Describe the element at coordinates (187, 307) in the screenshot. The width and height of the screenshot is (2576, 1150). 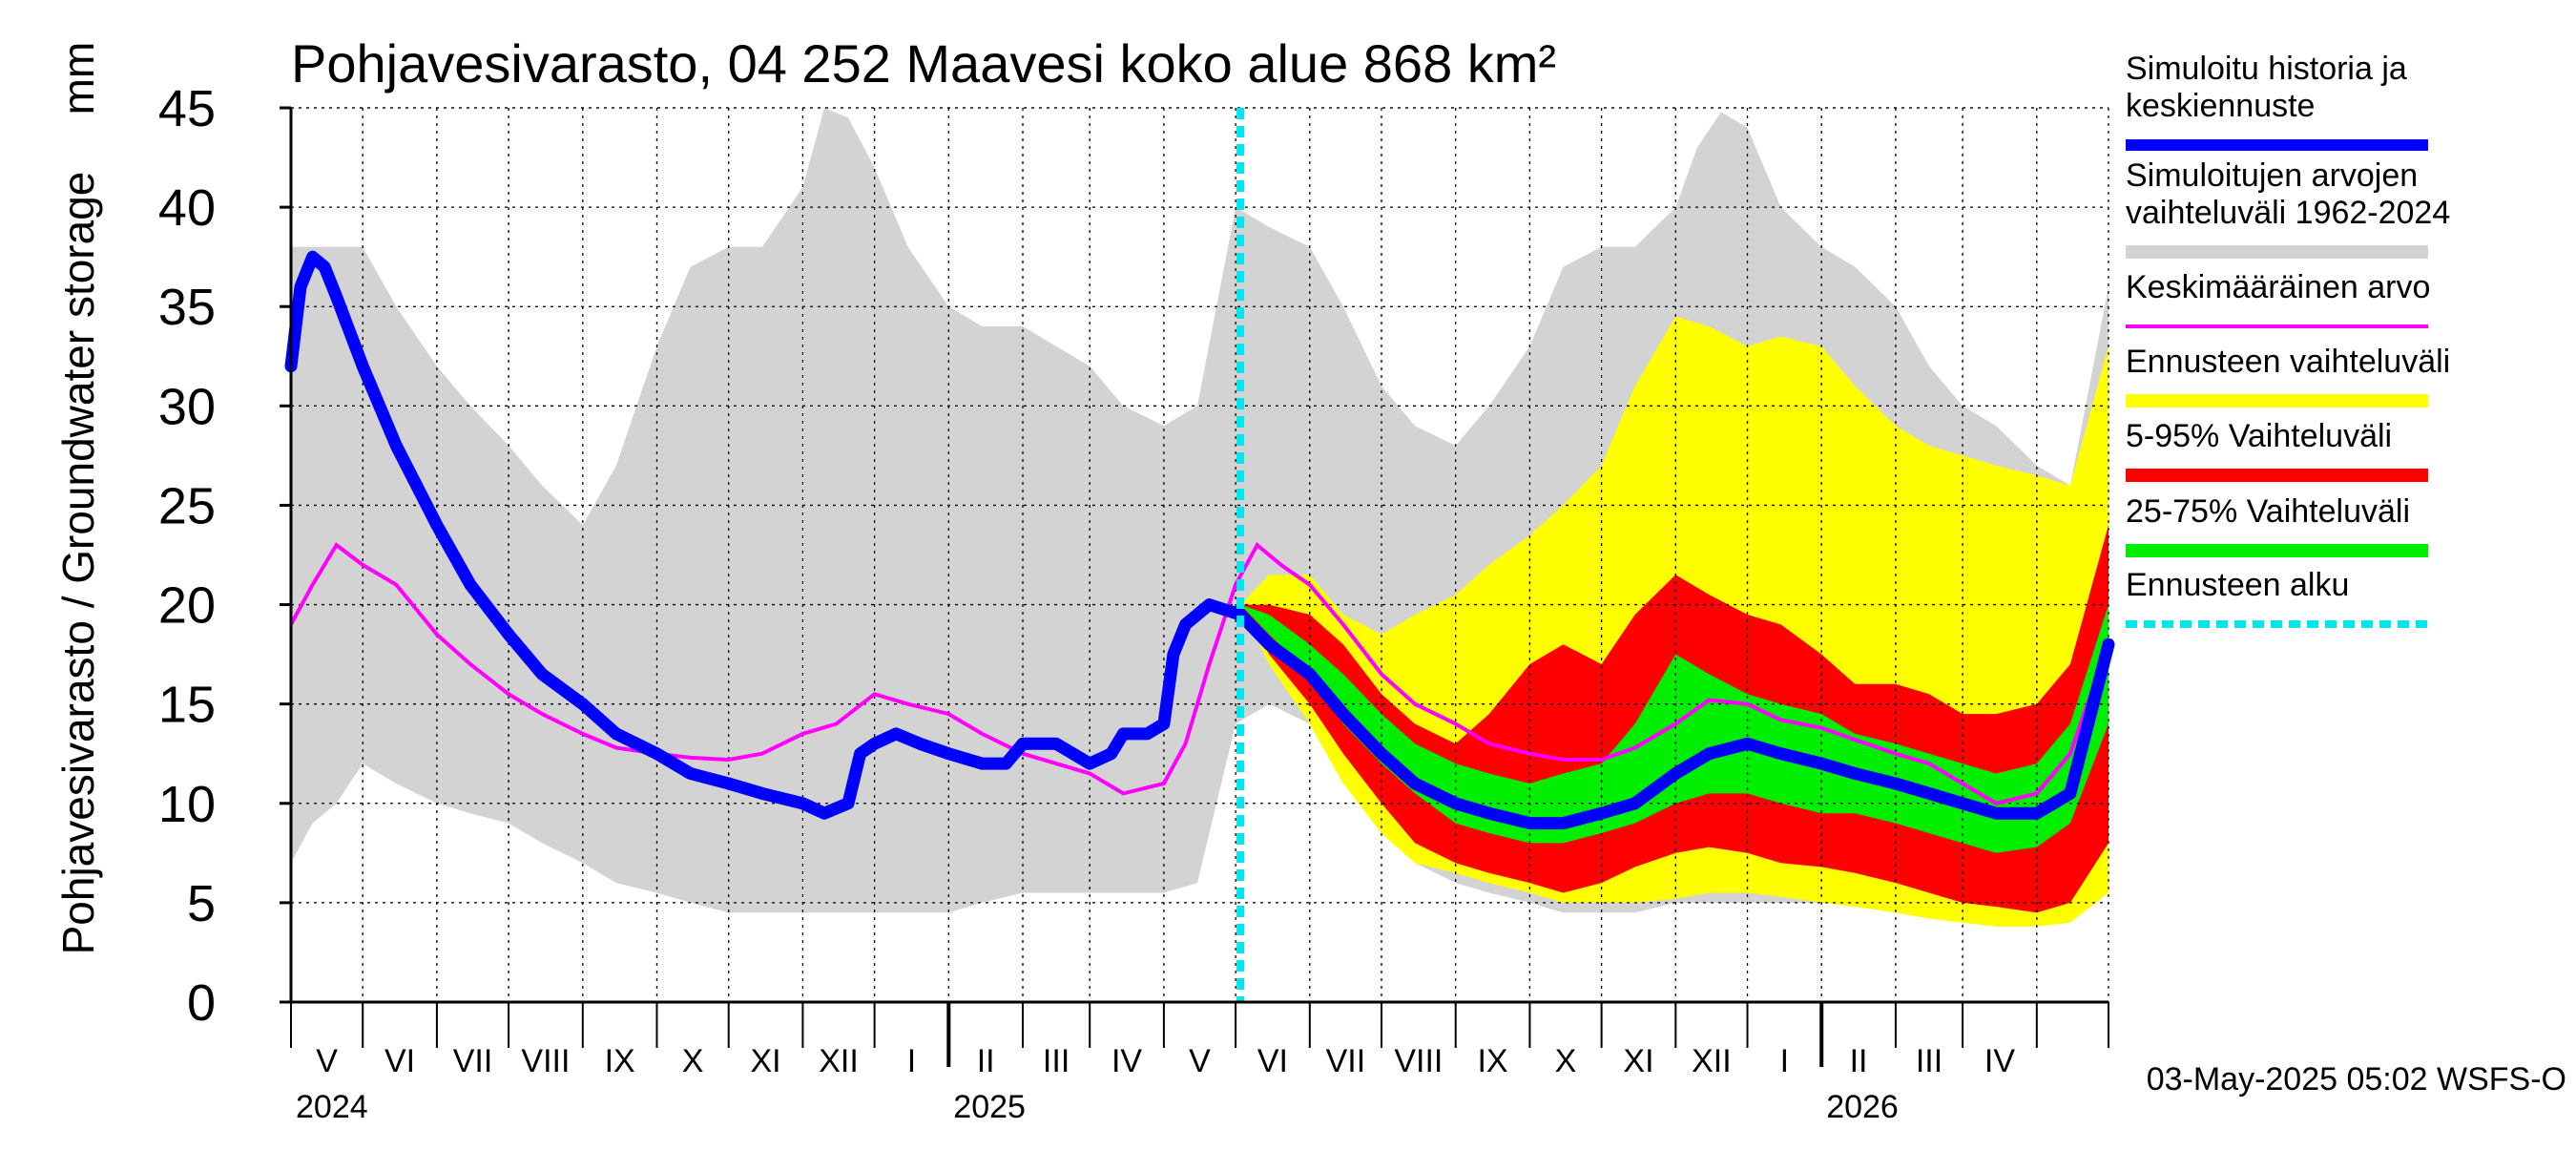
I see `y-tick-label: 35` at that location.